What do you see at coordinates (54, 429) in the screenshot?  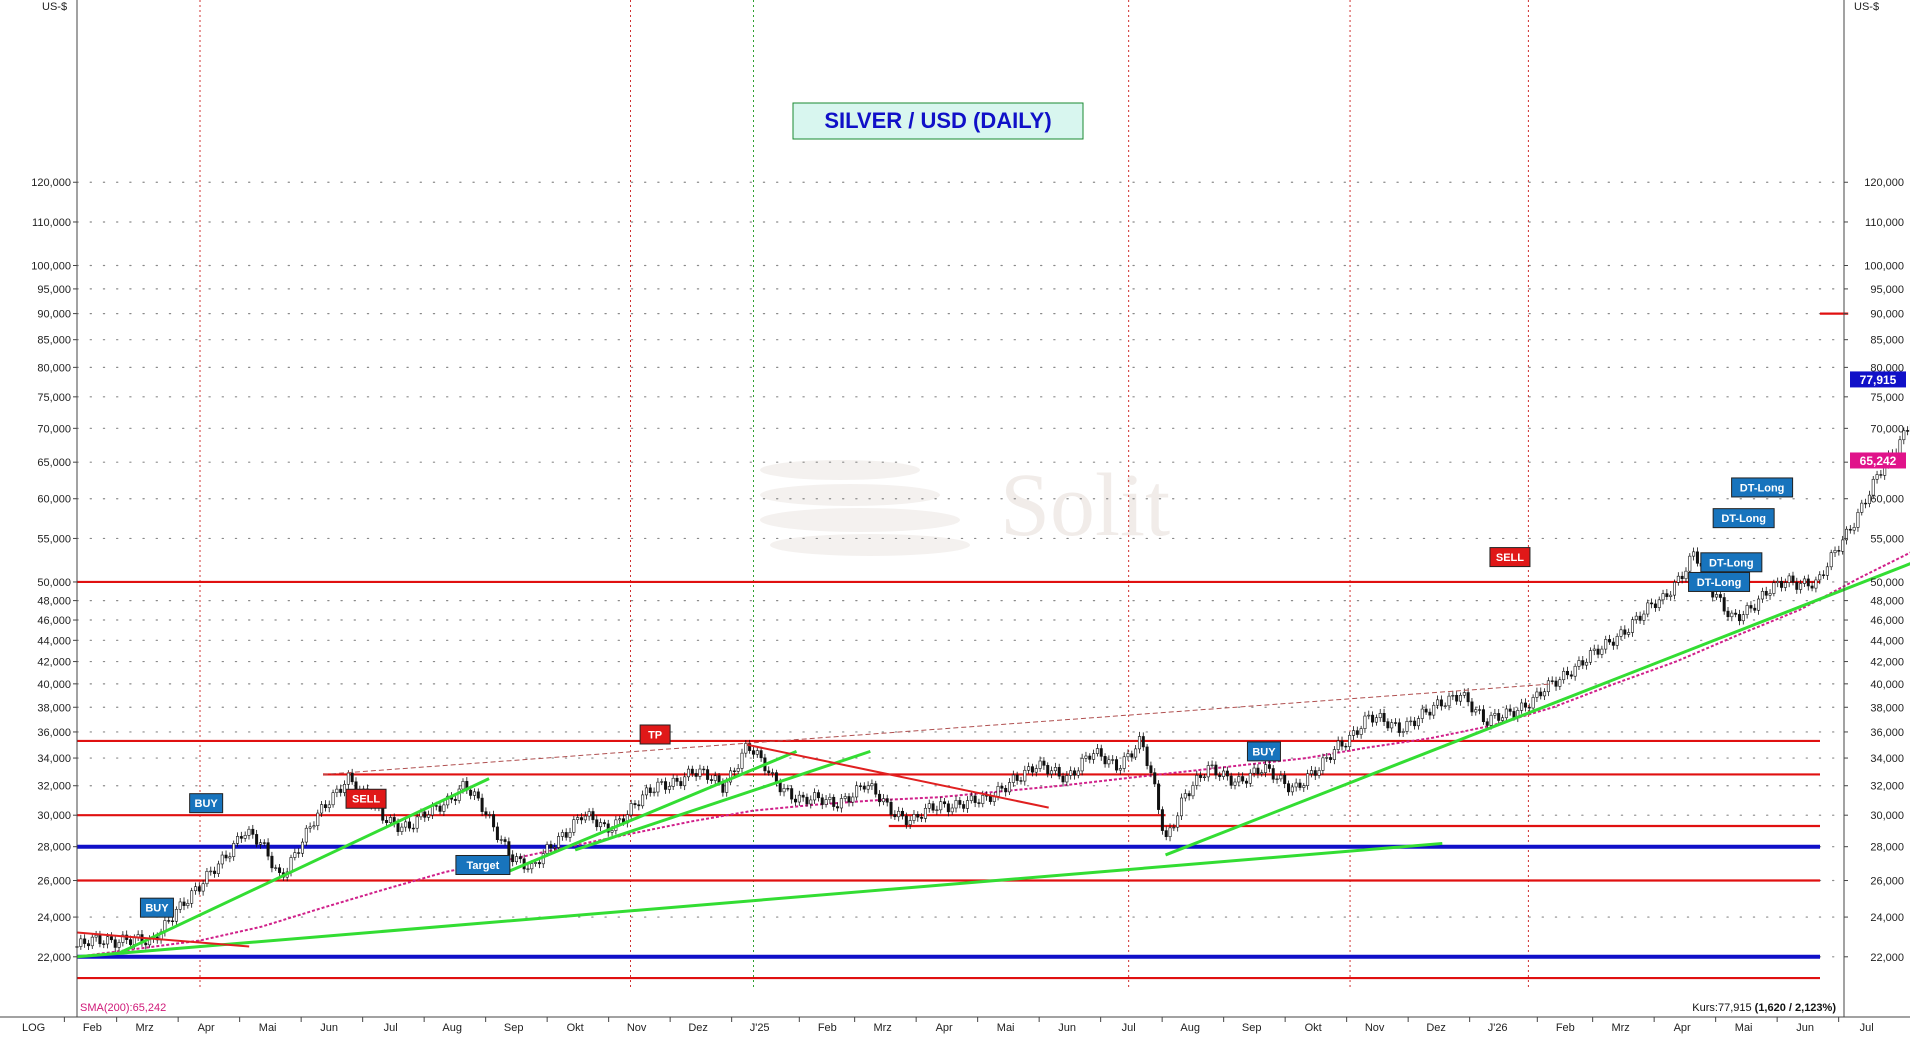 I see `y-tick-label: 70,000` at bounding box center [54, 429].